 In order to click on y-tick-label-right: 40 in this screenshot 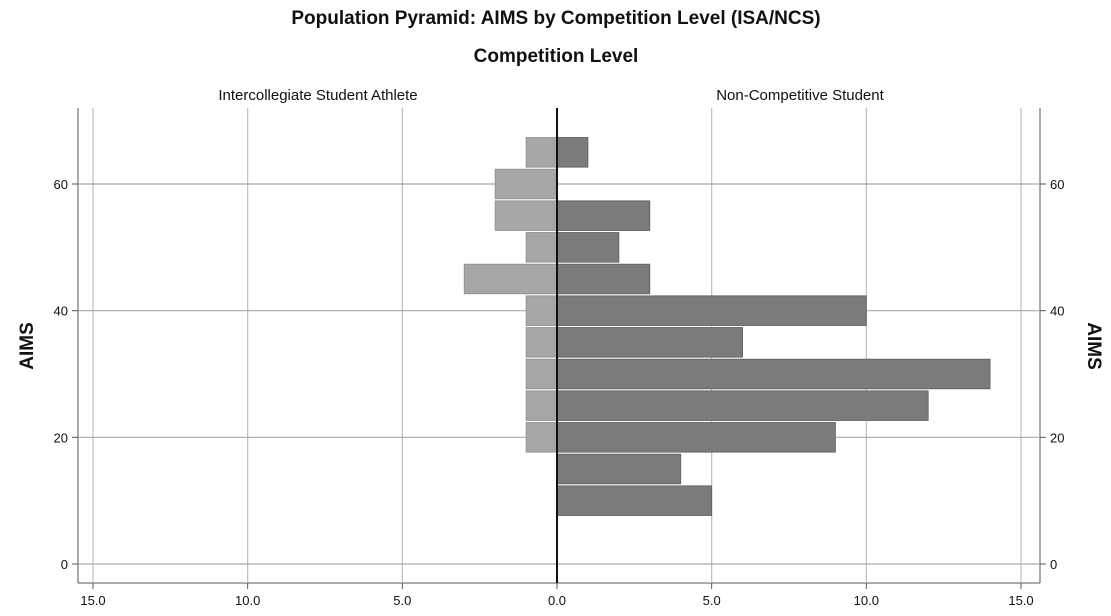, I will do `click(1057, 311)`.